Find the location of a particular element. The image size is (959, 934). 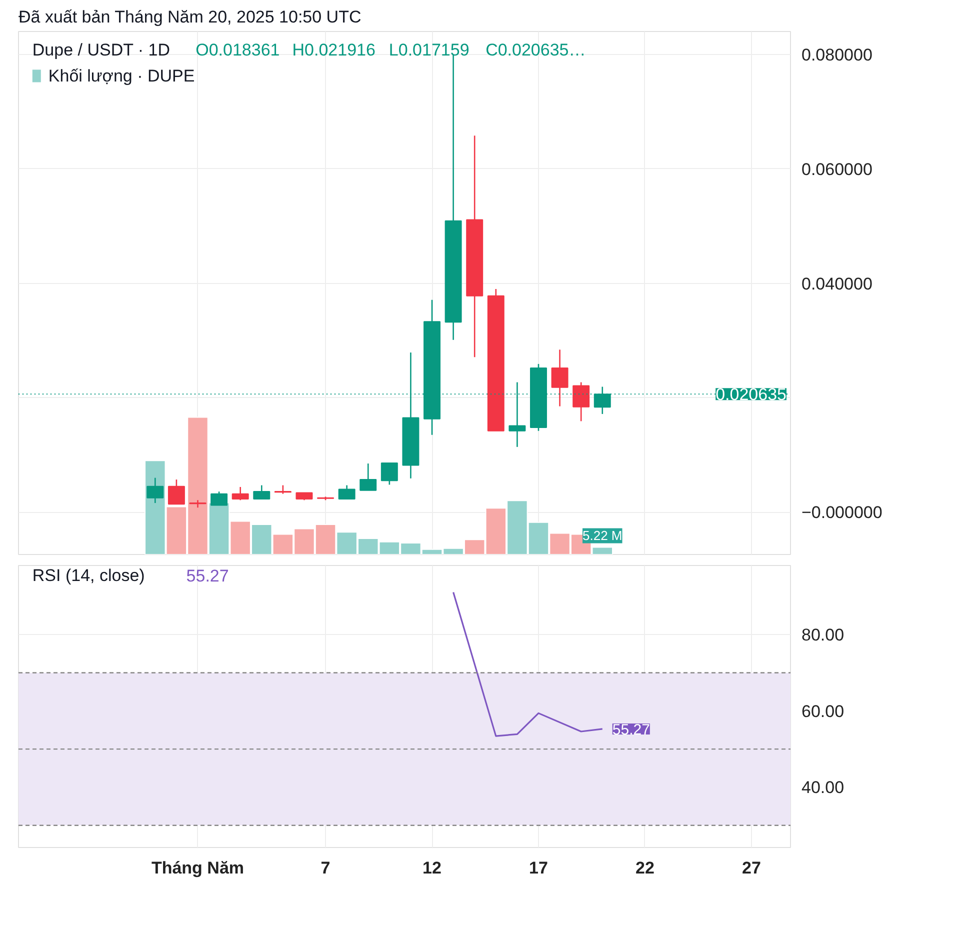

x-tick-label: 17 is located at coordinates (538, 868).